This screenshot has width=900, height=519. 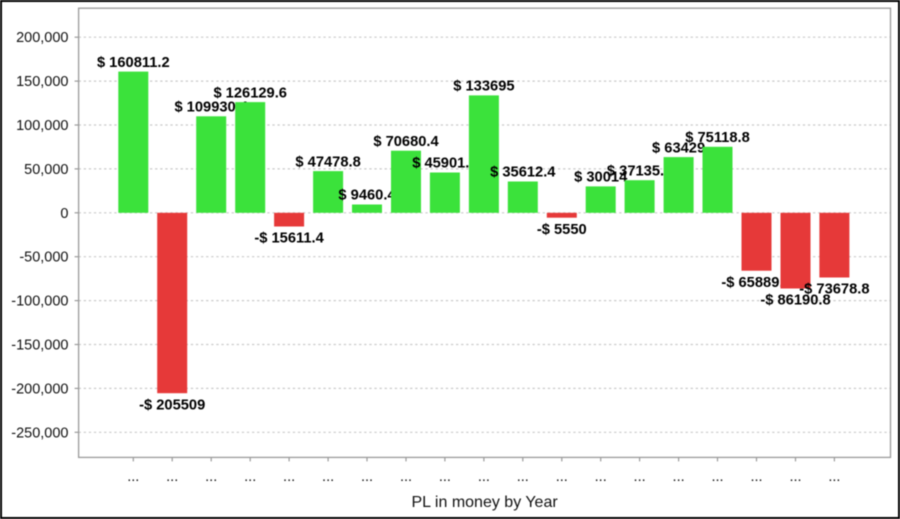 What do you see at coordinates (250, 93) in the screenshot?
I see `svg-text: $ 126129.6` at bounding box center [250, 93].